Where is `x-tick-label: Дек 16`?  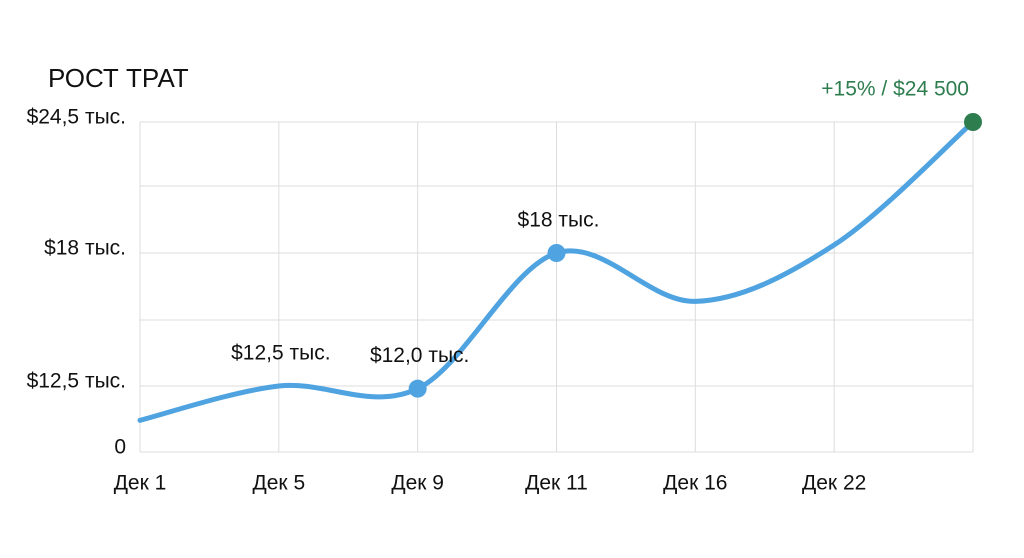
x-tick-label: Дек 16 is located at coordinates (695, 483).